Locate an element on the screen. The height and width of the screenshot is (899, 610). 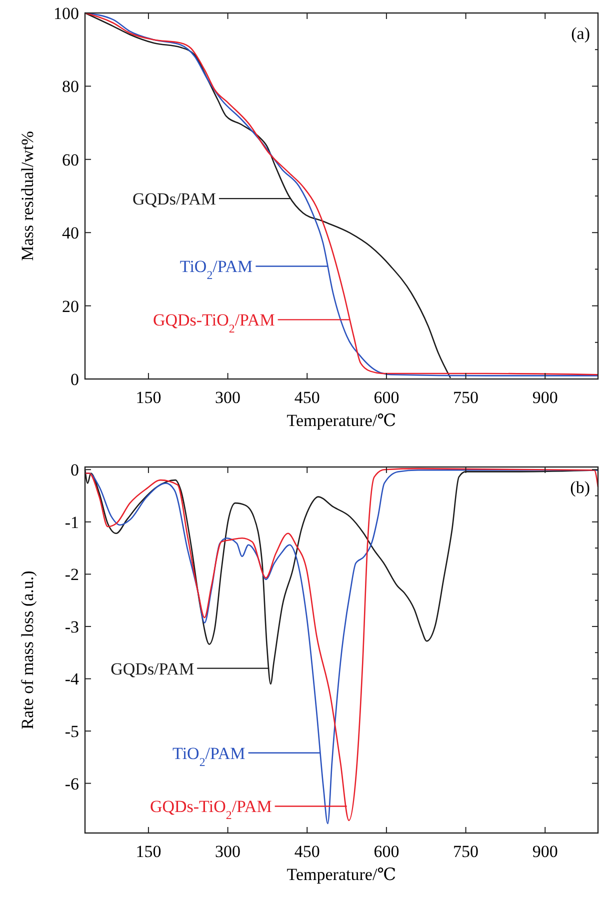
y-tick-label: 20 is located at coordinates (70, 306).